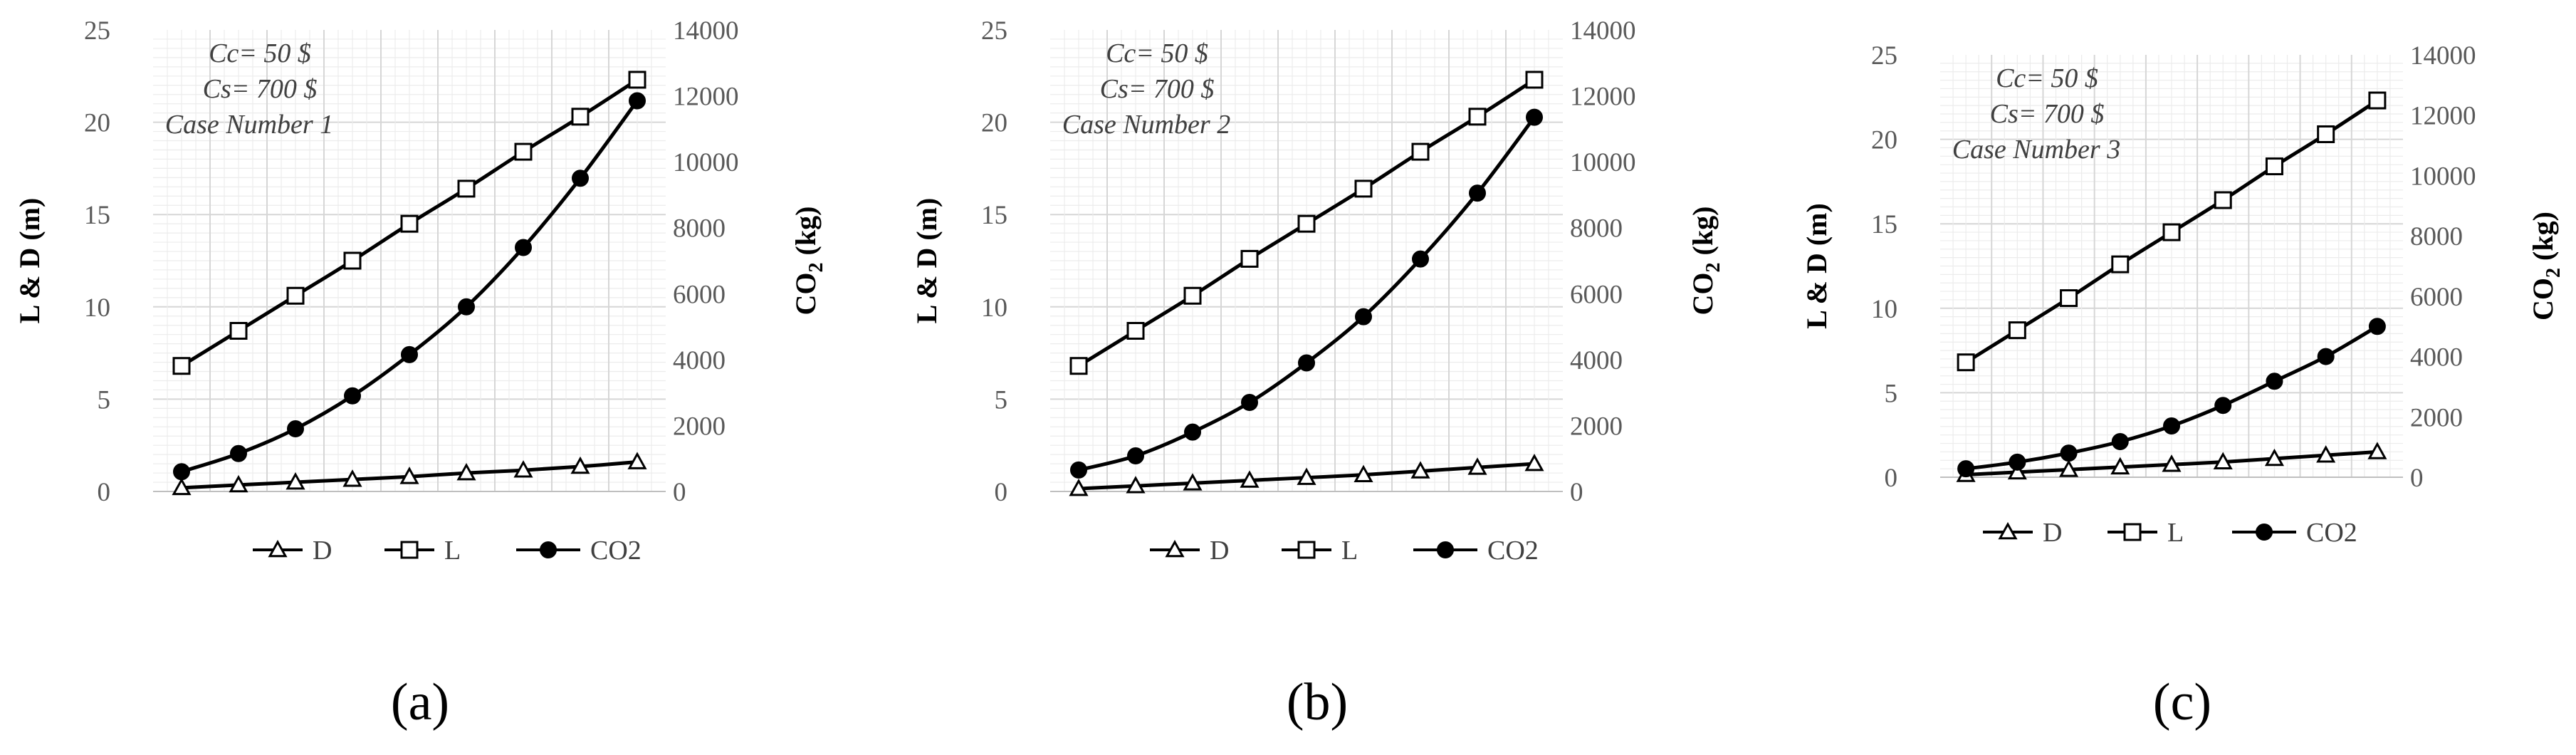  Describe the element at coordinates (1146, 125) in the screenshot. I see `annotation-text: Case Number 2` at that location.